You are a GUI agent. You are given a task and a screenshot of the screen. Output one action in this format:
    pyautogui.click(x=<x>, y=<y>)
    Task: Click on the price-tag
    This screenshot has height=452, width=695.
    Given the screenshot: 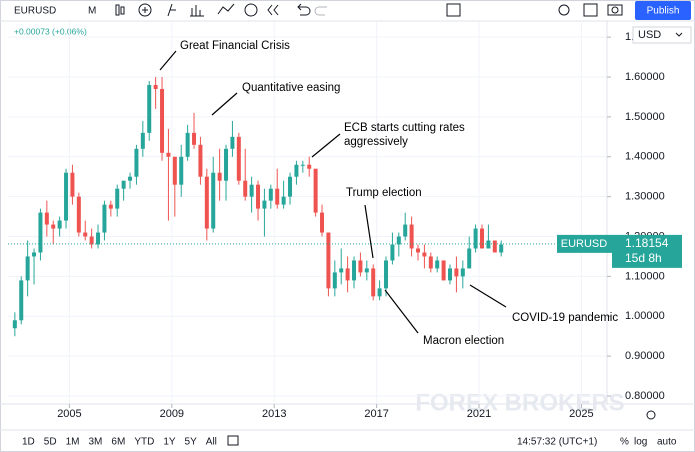 What is the action you would take?
    pyautogui.click(x=647, y=251)
    